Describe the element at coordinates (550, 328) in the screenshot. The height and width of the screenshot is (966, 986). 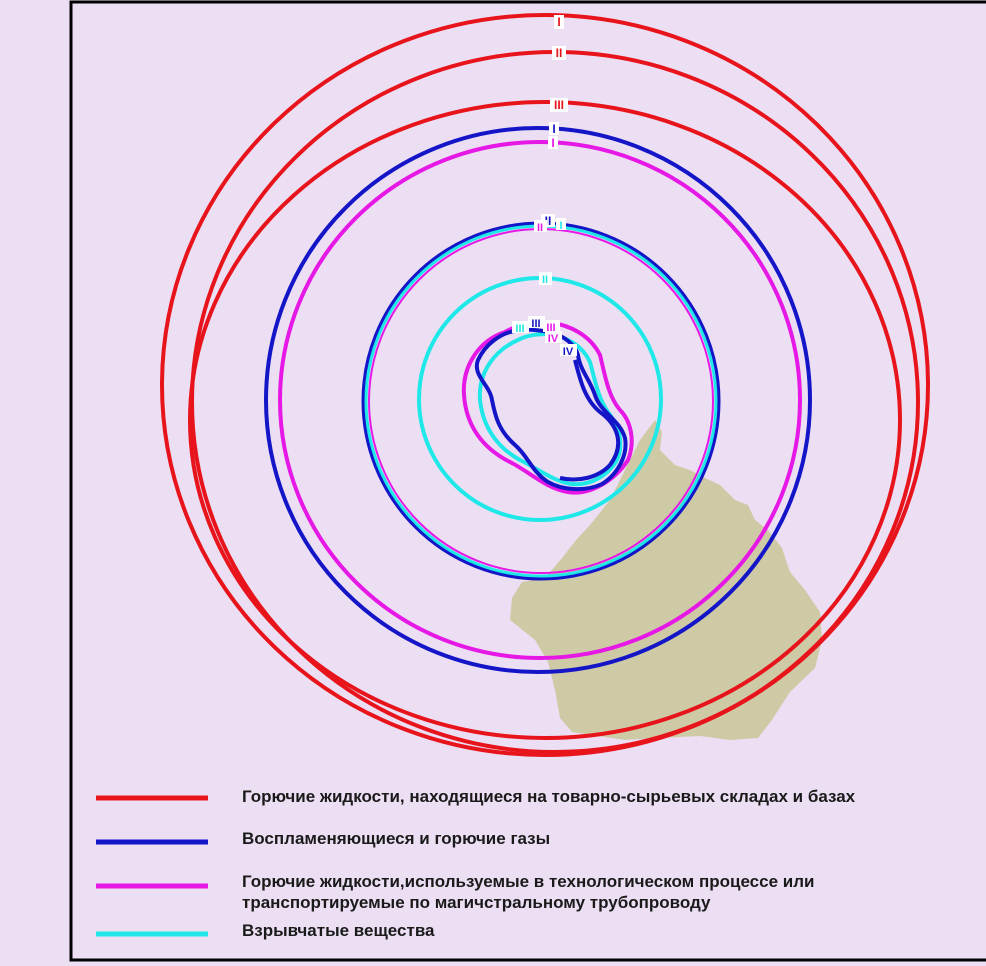
I see `magenta-zone-3-label: III` at that location.